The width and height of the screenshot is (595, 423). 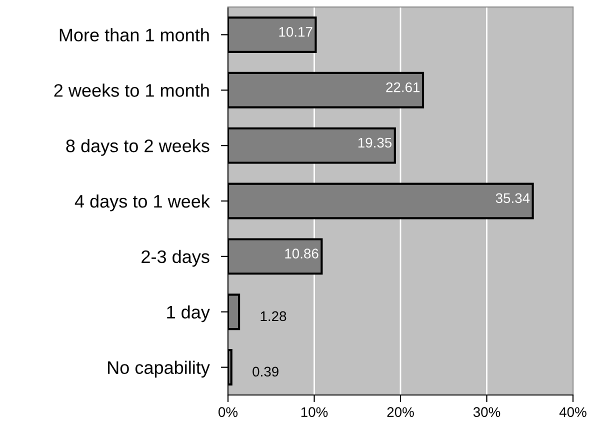 I want to click on y-tick-label: No capability, so click(x=159, y=369).